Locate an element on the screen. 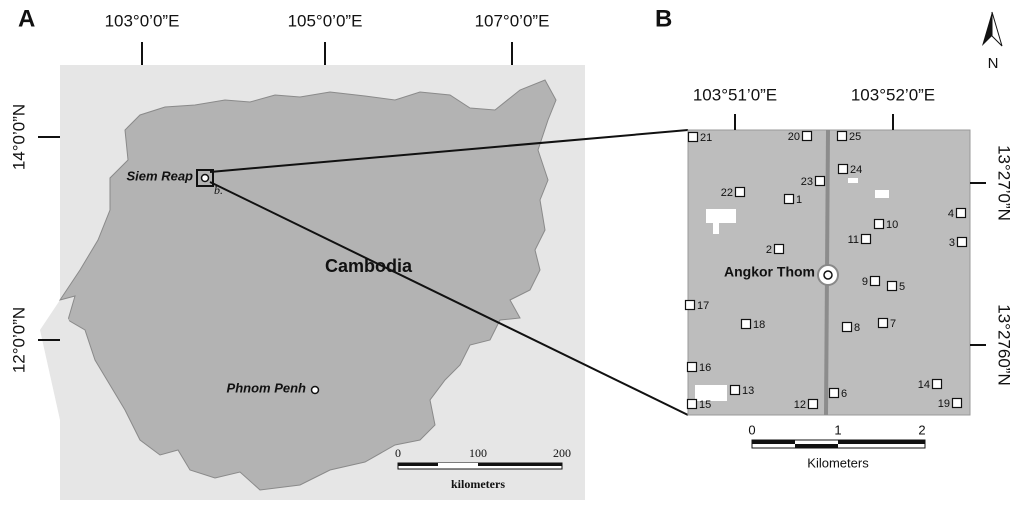  scale-label: 1 is located at coordinates (837, 429).